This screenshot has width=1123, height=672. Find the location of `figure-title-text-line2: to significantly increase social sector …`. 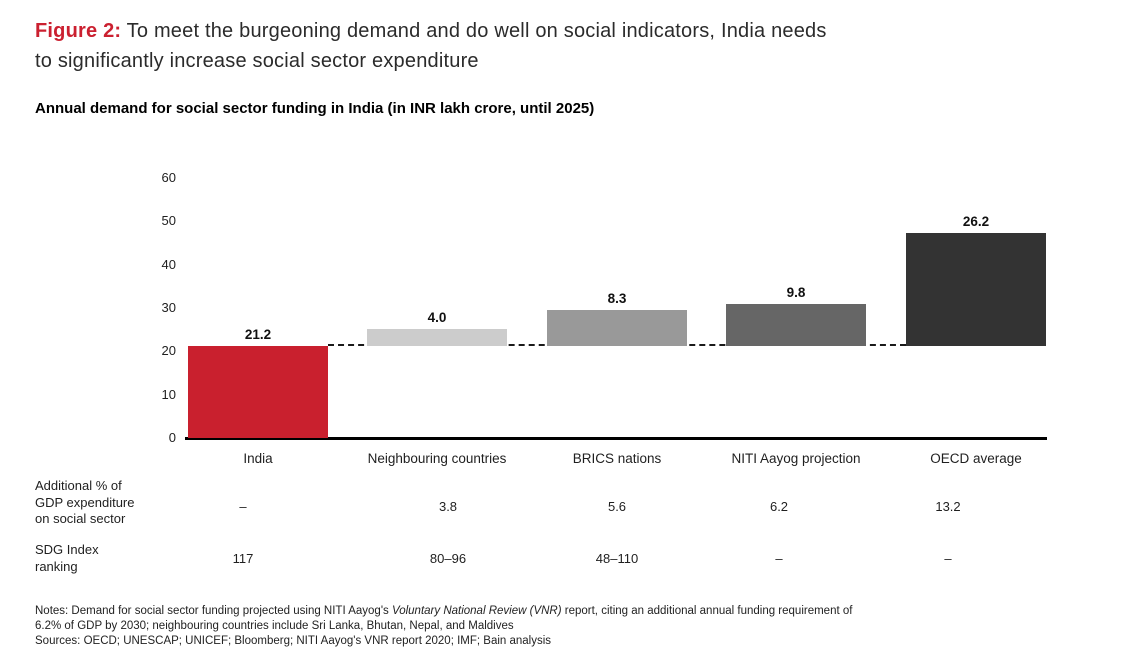

figure-title-text-line2: to significantly increase social sector … is located at coordinates (257, 61).